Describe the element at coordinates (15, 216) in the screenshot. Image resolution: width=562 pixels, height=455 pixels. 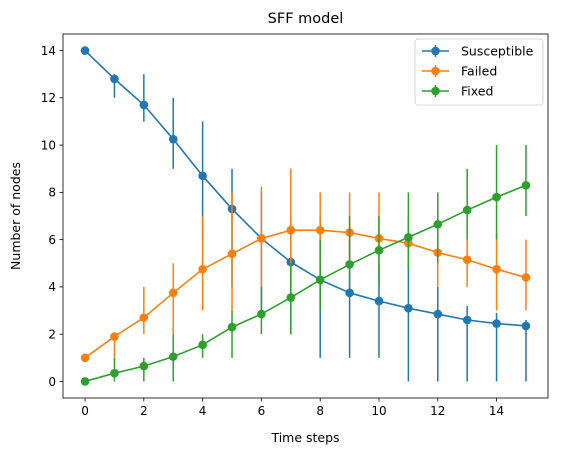
I see `y-axis-label: Number of nodes` at that location.